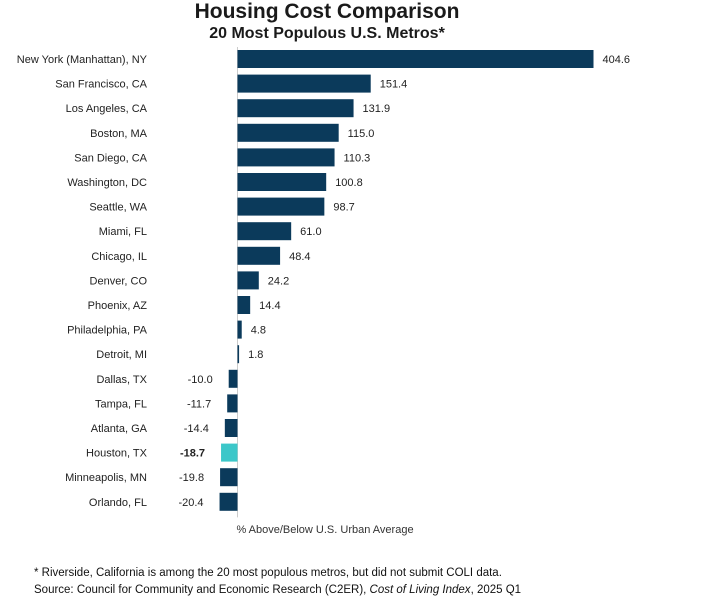 This screenshot has width=702, height=603. I want to click on category-label: Phoenix, AZ, so click(118, 306).